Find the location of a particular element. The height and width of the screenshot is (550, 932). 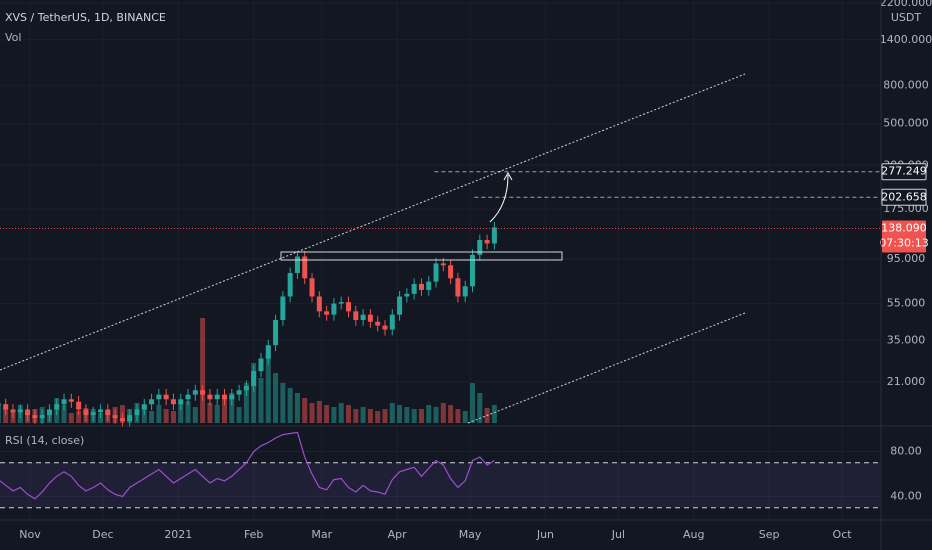

x-tick-label: Mar is located at coordinates (321, 534).